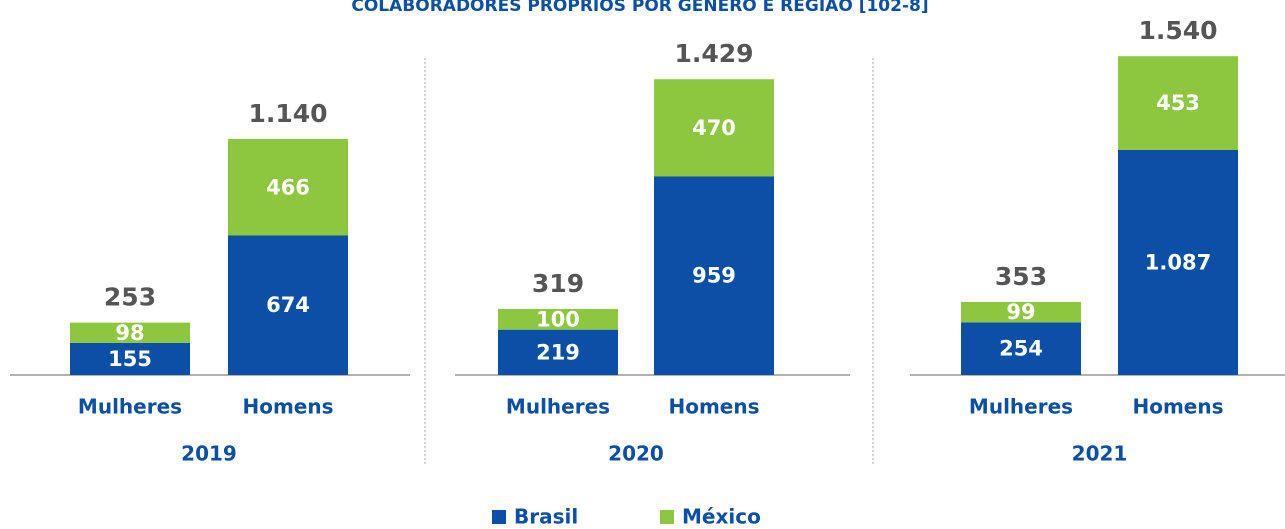 This screenshot has height=529, width=1285. I want to click on total-label: 319, so click(558, 283).